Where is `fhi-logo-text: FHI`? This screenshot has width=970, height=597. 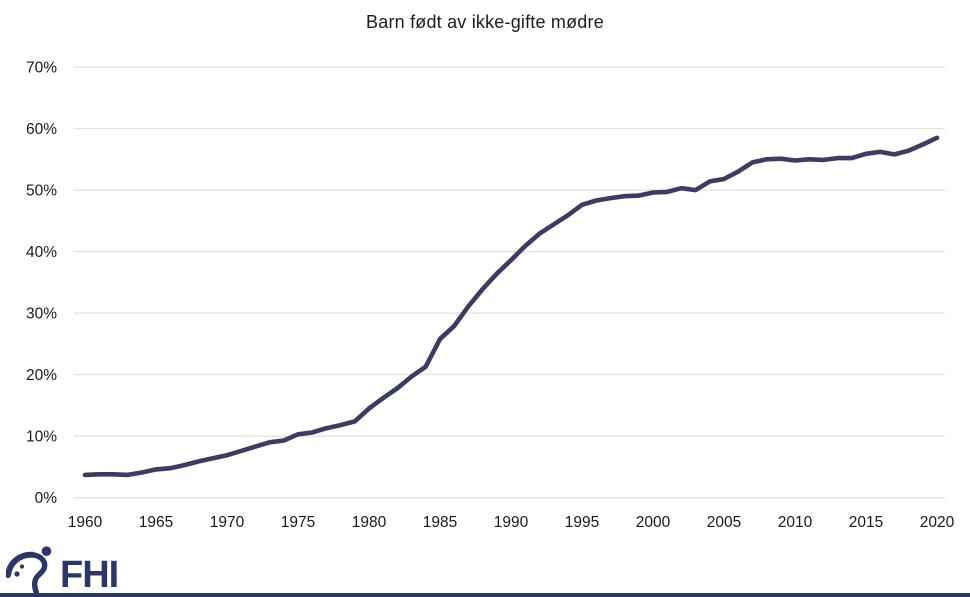
fhi-logo-text: FHI is located at coordinates (89, 574).